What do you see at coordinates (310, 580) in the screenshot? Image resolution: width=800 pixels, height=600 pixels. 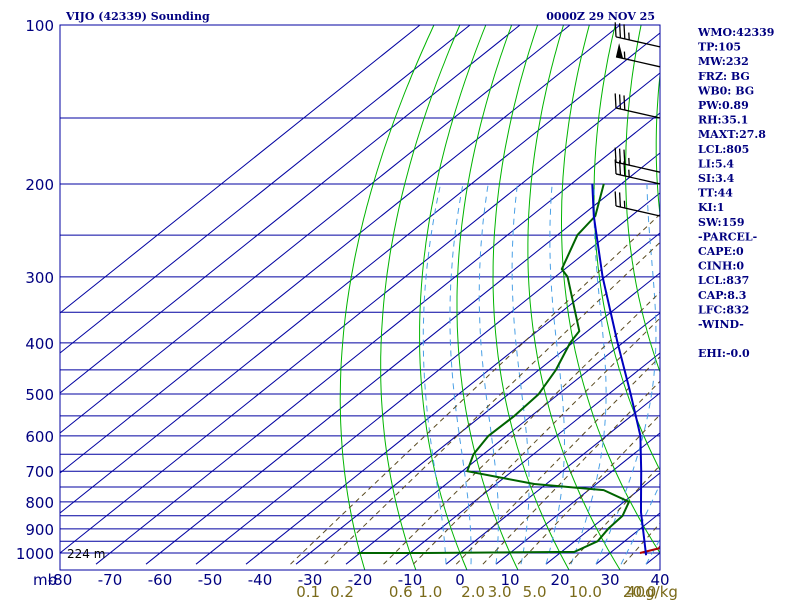 I see `temp-tick-label: -30` at bounding box center [310, 580].